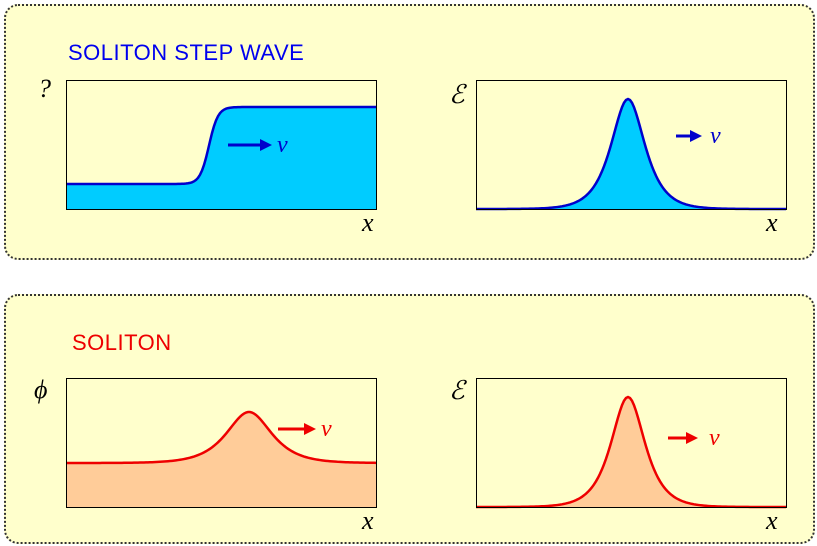 Image resolution: width=817 pixels, height=546 pixels. I want to click on step-wave-energy-plot: v, so click(631, 145).